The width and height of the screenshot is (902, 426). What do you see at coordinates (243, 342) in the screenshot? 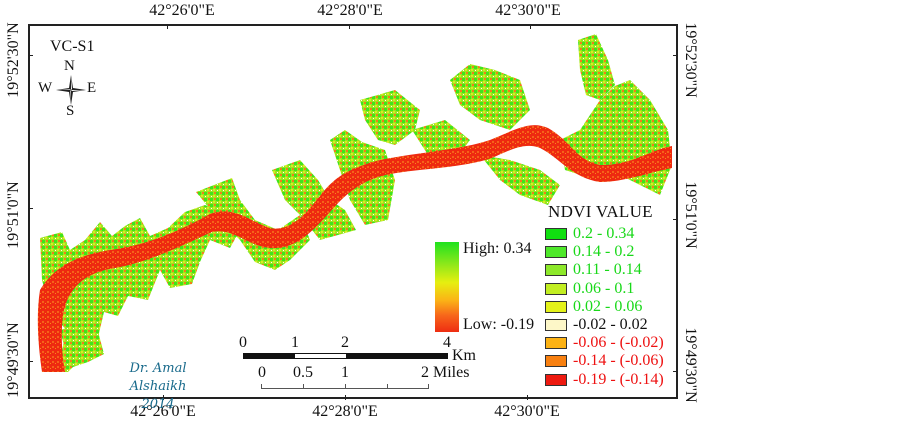
I see `scale-km-label: 0` at bounding box center [243, 342].